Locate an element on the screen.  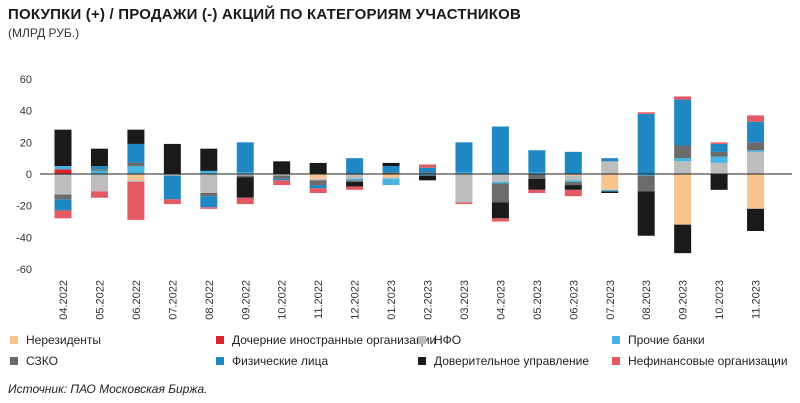
x-tick-label: 03.2023 is located at coordinates (465, 300).